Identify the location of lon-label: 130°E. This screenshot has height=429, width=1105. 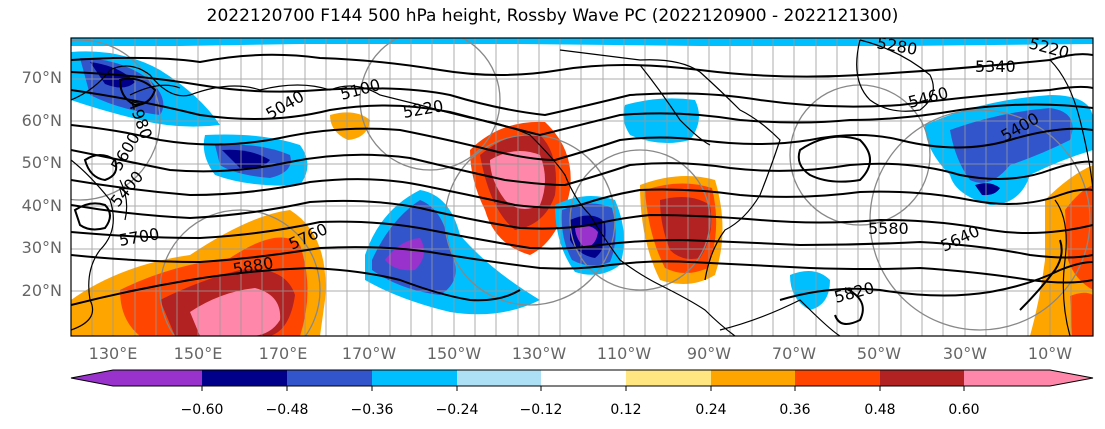
(113, 353).